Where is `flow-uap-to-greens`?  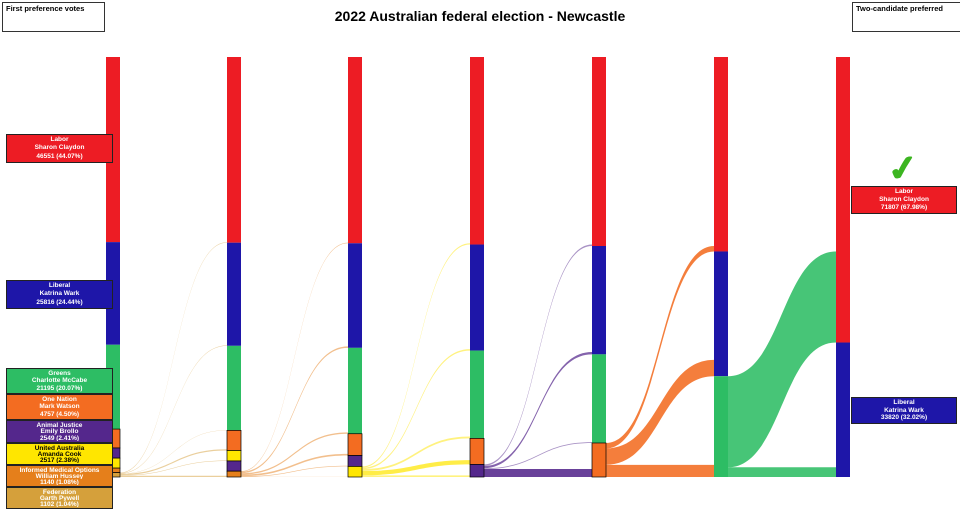
flow-uap-to-greens is located at coordinates (416, 454).